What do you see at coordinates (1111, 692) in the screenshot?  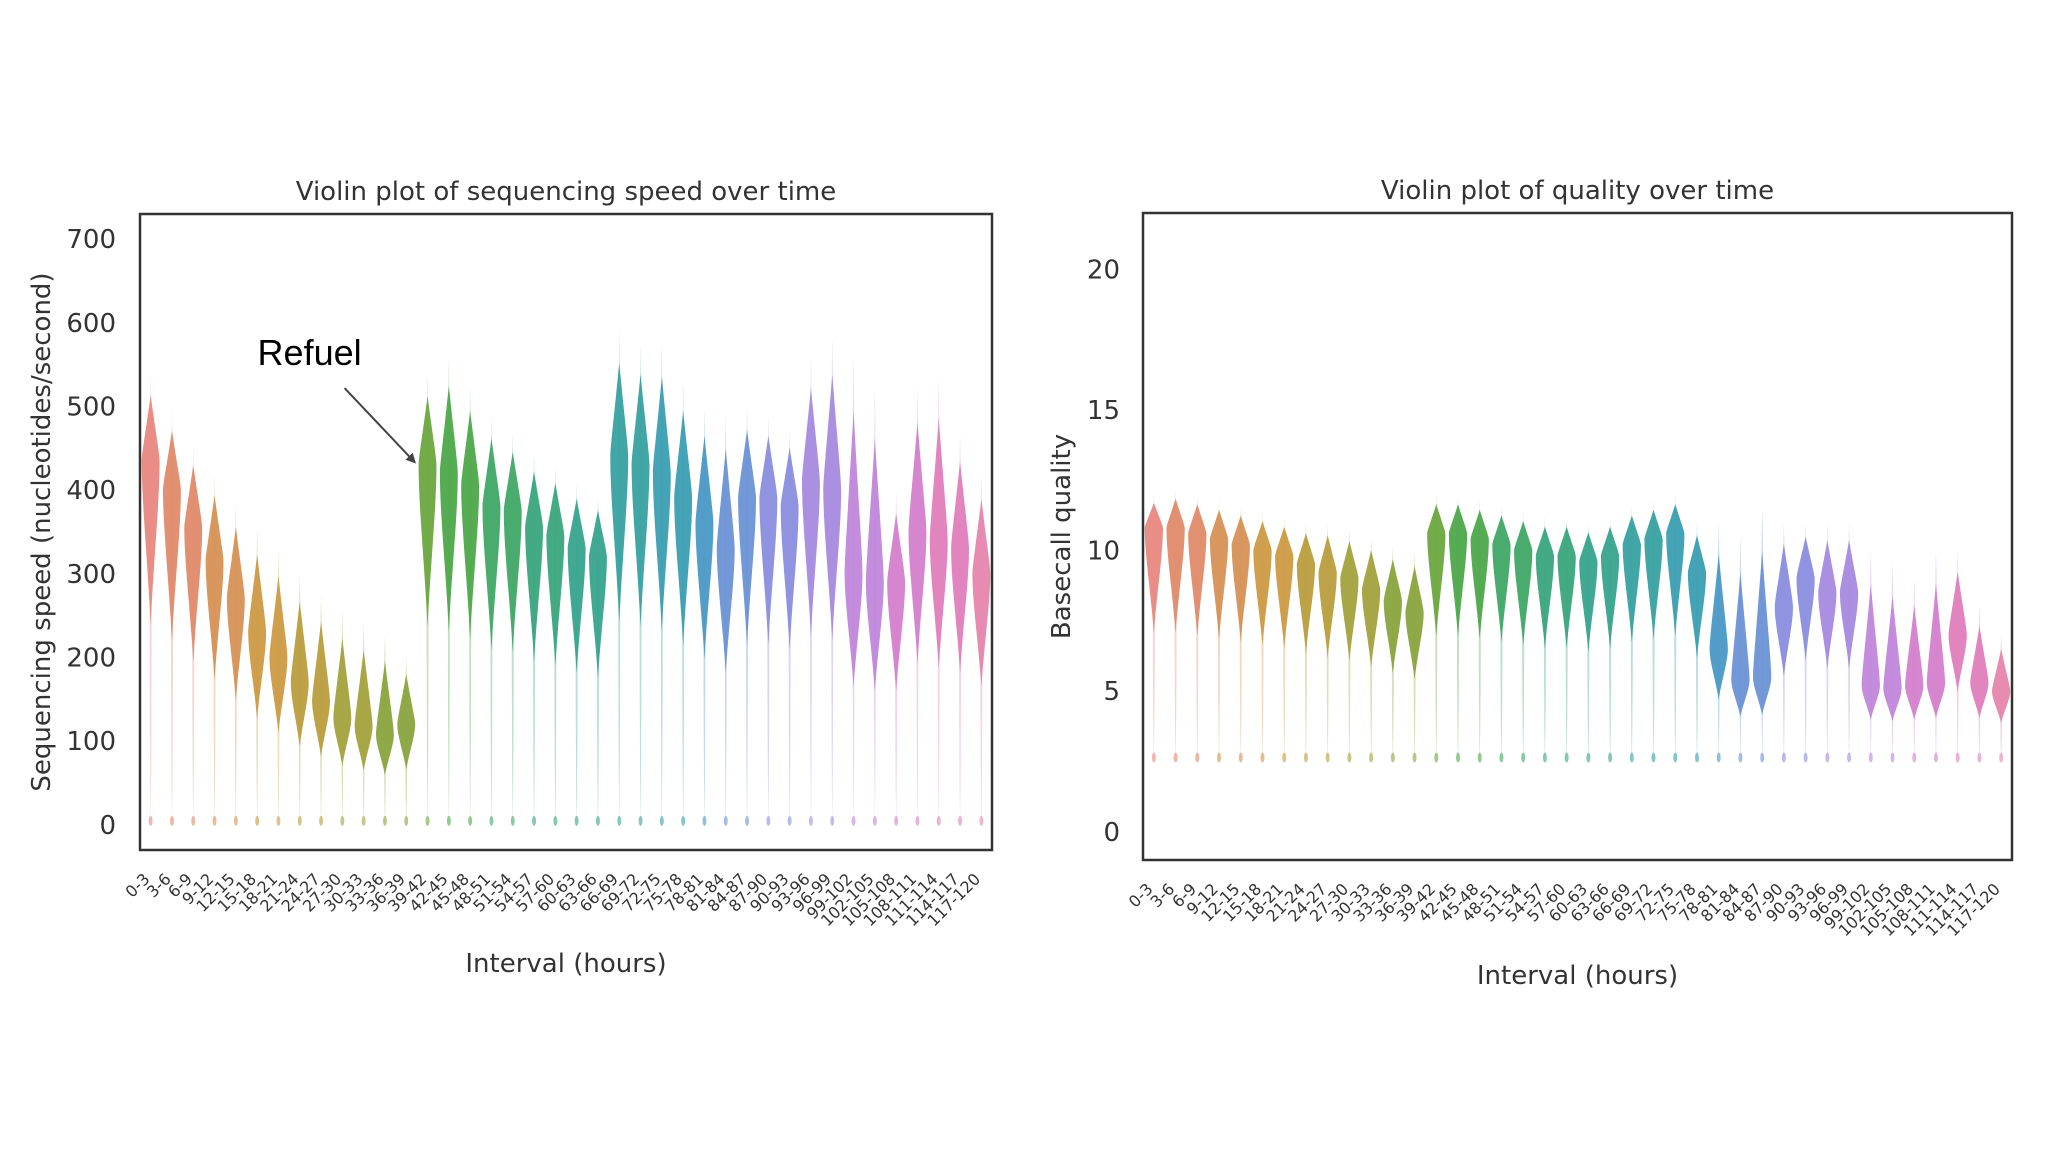 I see `y-tick-label: 5` at bounding box center [1111, 692].